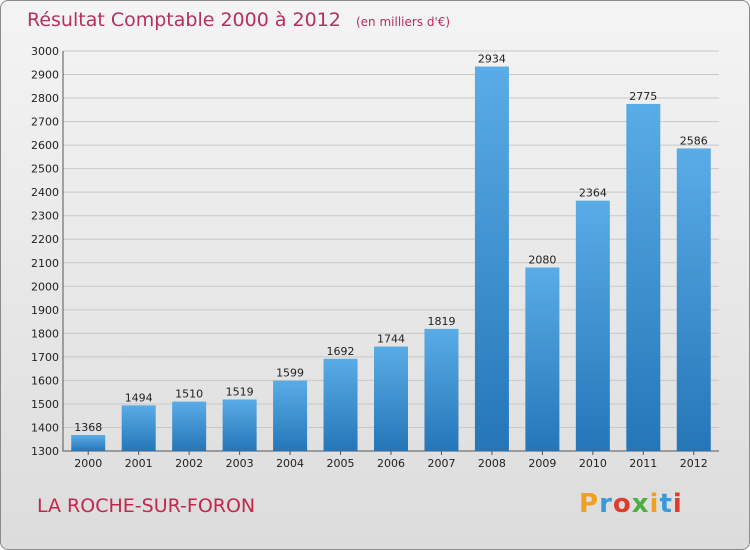  Describe the element at coordinates (391, 463) in the screenshot. I see `x-tick-label: 2006` at that location.